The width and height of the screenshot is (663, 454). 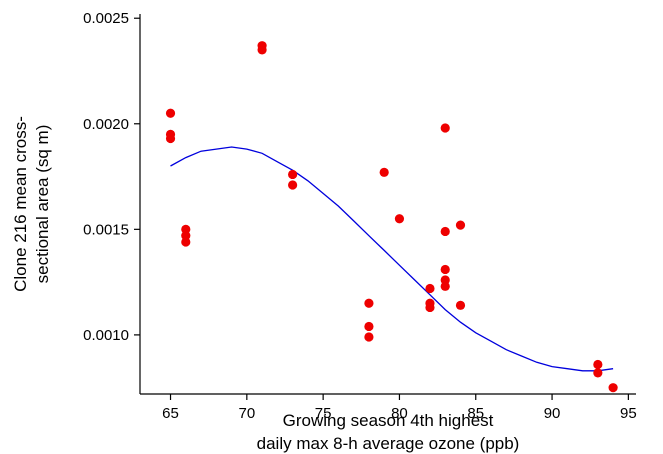 What do you see at coordinates (399, 413) in the screenshot?
I see `x-tick-label: 80` at bounding box center [399, 413].